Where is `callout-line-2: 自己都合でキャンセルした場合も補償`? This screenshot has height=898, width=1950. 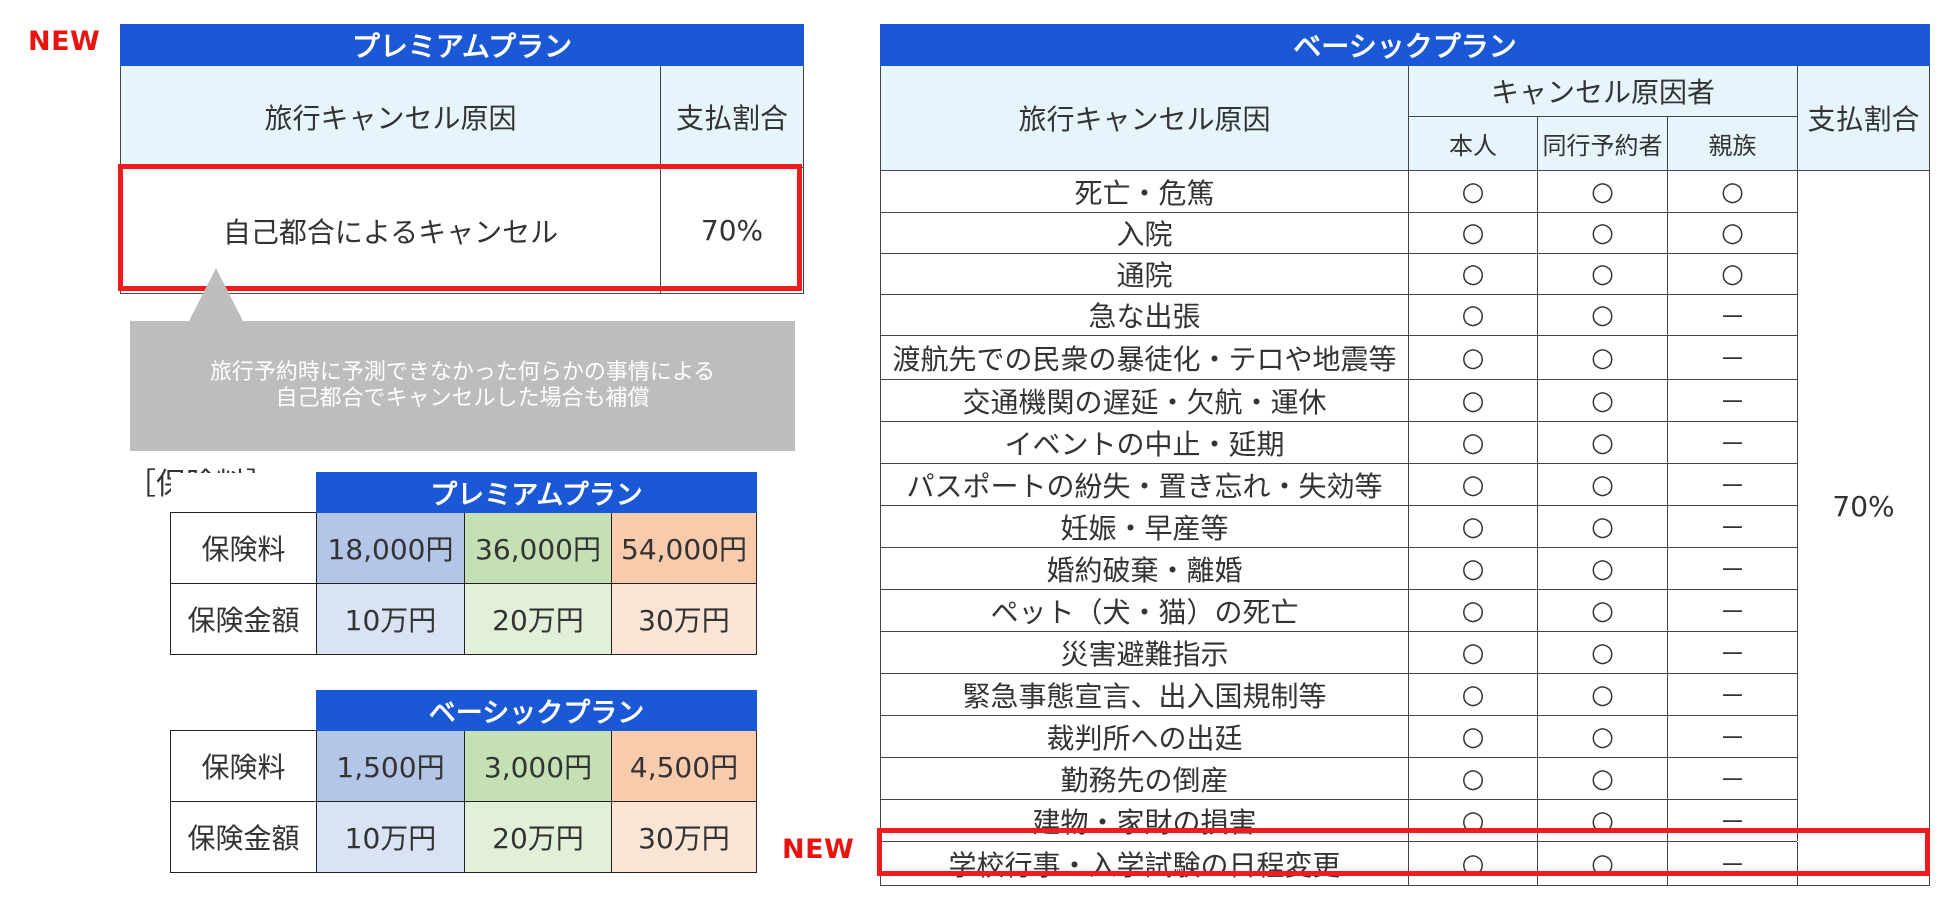 callout-line-2: 自己都合でキャンセルした場合も補償 is located at coordinates (462, 398).